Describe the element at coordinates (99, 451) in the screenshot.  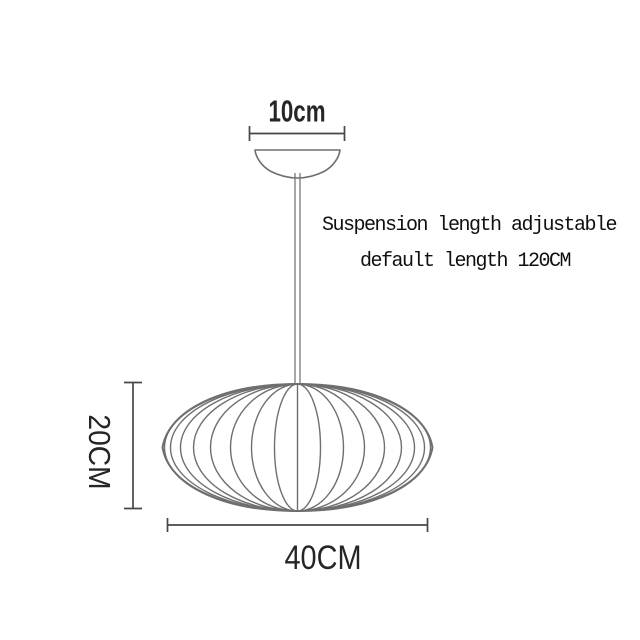
I see `shade-height-label: 20CM` at that location.